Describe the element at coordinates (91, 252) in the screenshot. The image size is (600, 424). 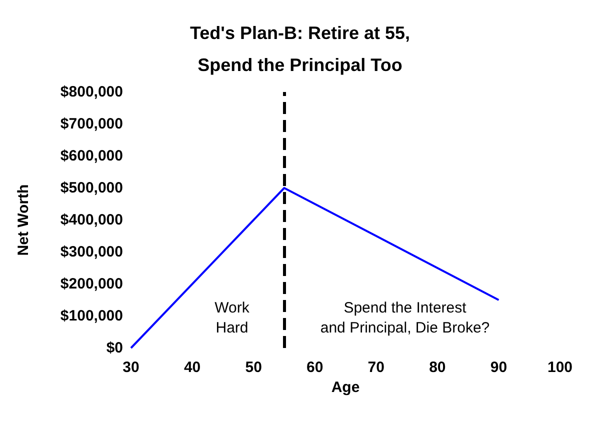
I see `y-tick-label: $300,000` at that location.